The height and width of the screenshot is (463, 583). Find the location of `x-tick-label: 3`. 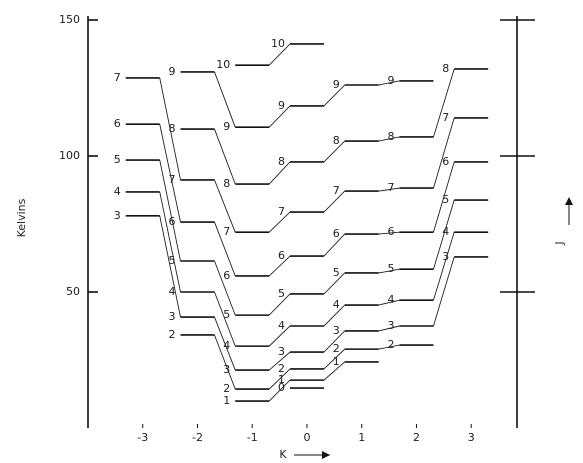

x-tick-label: 3 is located at coordinates (471, 437).